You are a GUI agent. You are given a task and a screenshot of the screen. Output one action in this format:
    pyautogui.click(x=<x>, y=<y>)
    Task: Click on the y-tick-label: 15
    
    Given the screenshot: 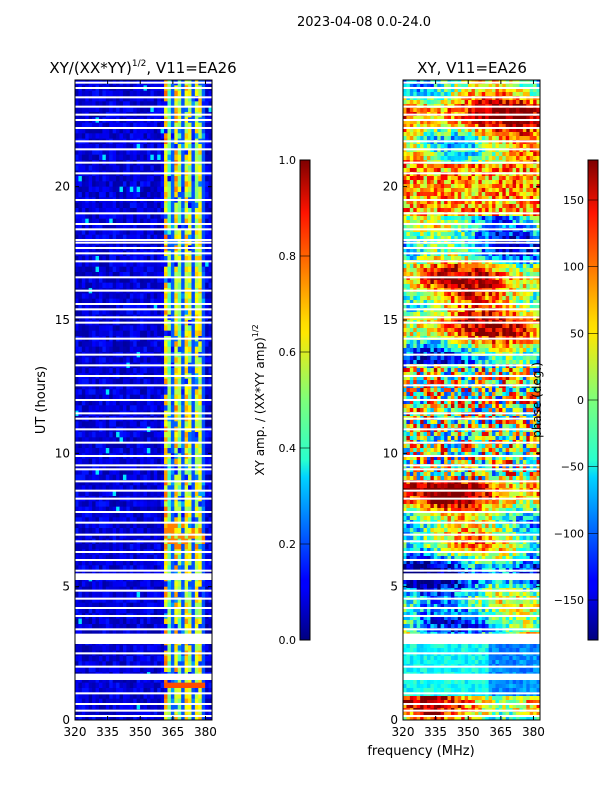 What is the action you would take?
    pyautogui.click(x=390, y=320)
    